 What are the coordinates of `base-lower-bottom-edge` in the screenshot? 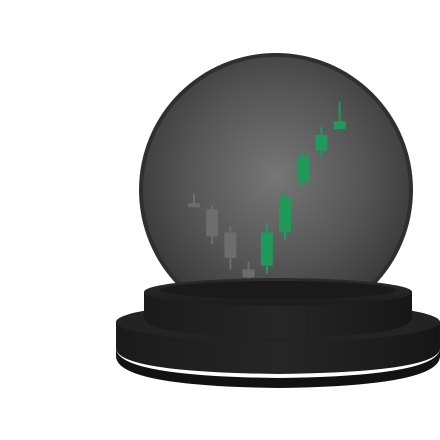 It's located at (278, 368).